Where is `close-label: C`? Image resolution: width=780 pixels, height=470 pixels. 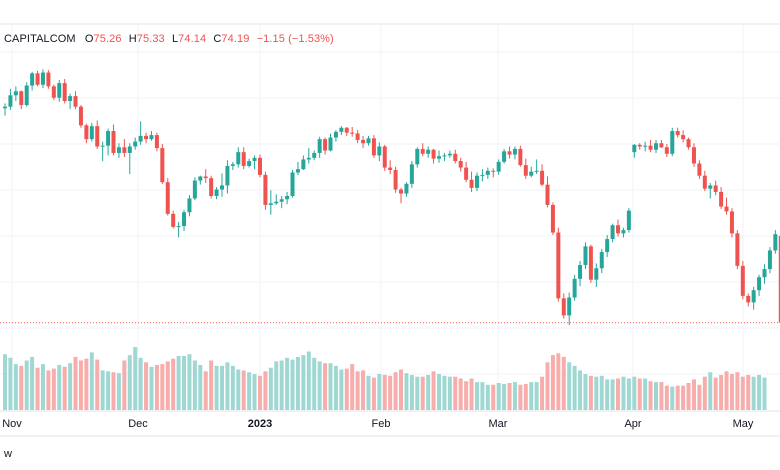 close-label: C is located at coordinates (217, 39).